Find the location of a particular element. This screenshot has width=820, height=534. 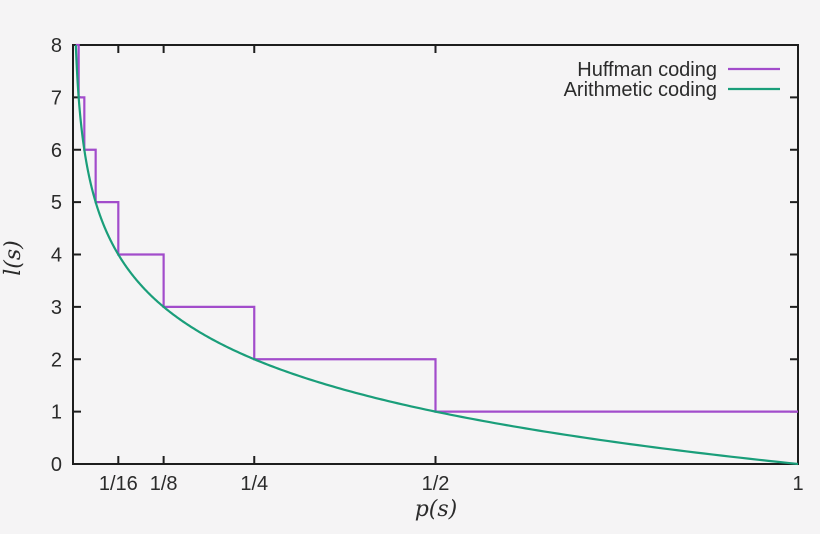

x-tick-label: 1/2 is located at coordinates (436, 484).